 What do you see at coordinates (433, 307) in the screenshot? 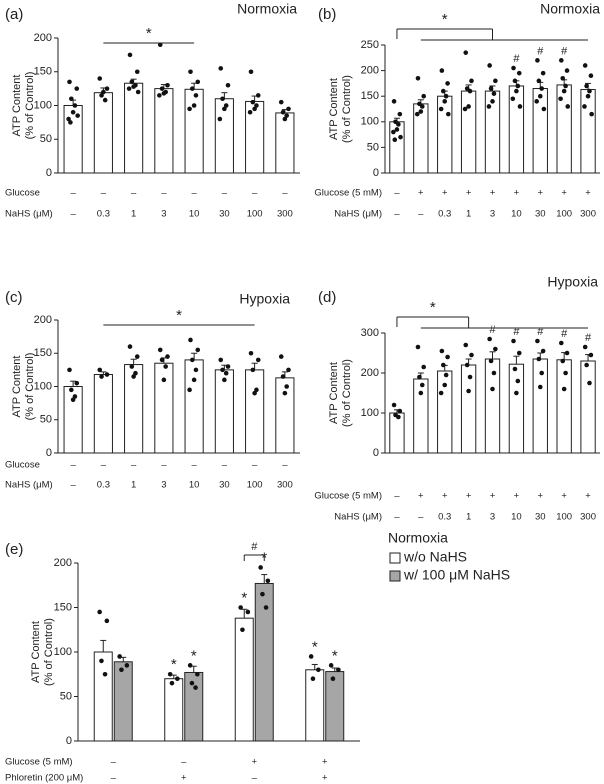
I see `significance-label: *` at bounding box center [433, 307].